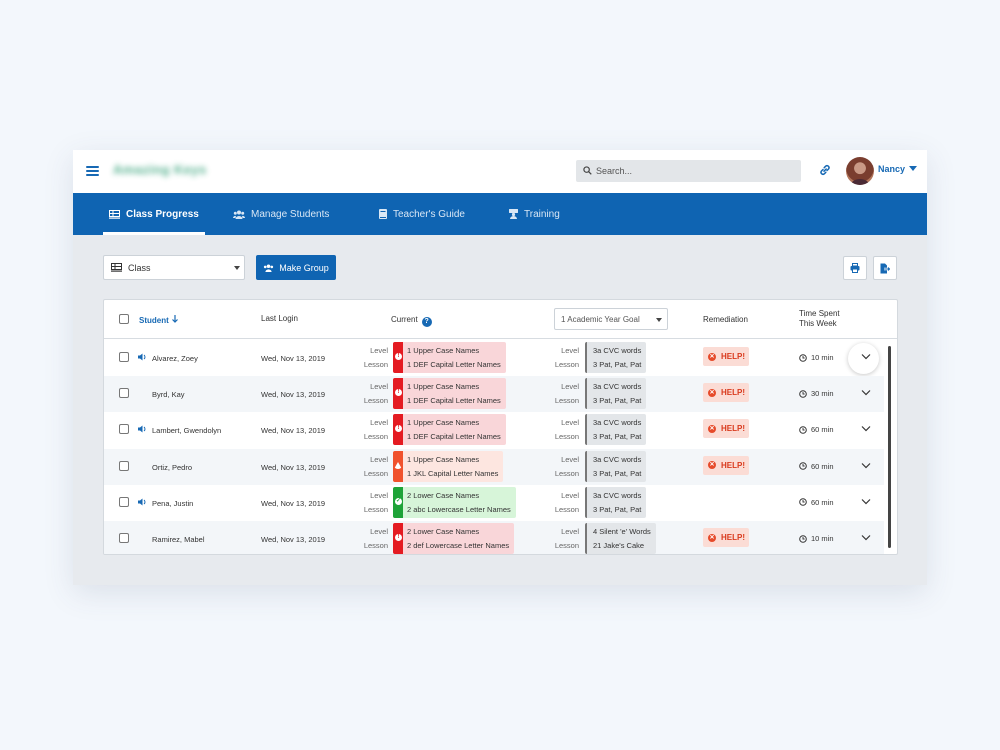  Describe the element at coordinates (542, 214) in the screenshot. I see `tab-label: Training` at that location.